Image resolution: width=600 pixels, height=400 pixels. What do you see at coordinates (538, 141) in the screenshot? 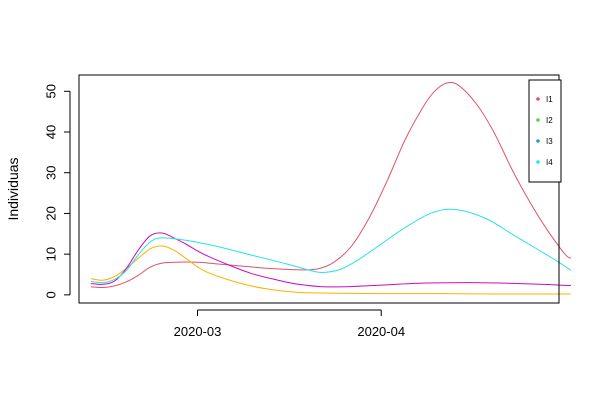
I see `legend-marker-i3` at bounding box center [538, 141].